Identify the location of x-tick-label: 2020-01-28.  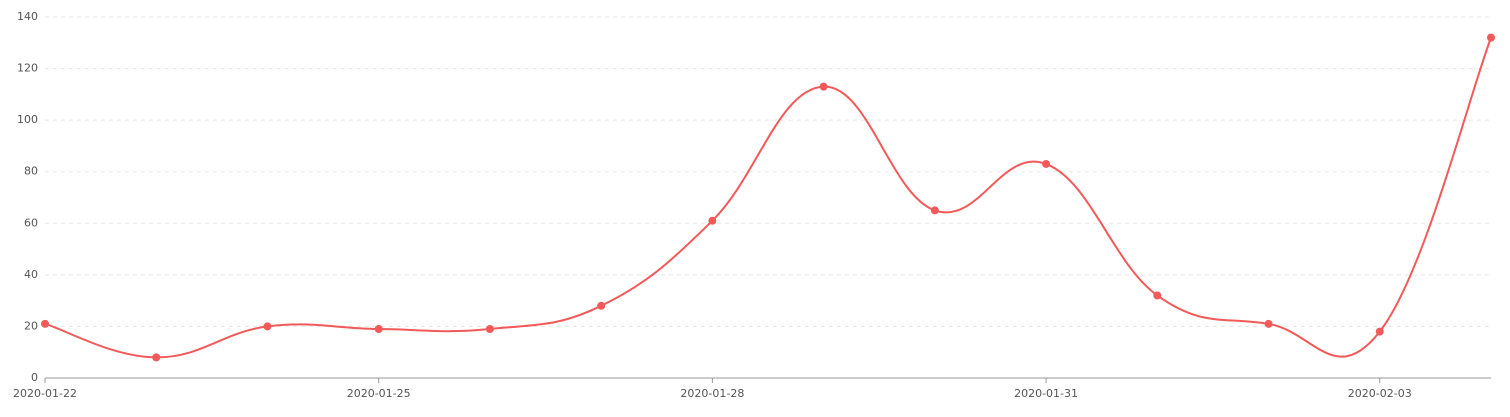
(712, 393).